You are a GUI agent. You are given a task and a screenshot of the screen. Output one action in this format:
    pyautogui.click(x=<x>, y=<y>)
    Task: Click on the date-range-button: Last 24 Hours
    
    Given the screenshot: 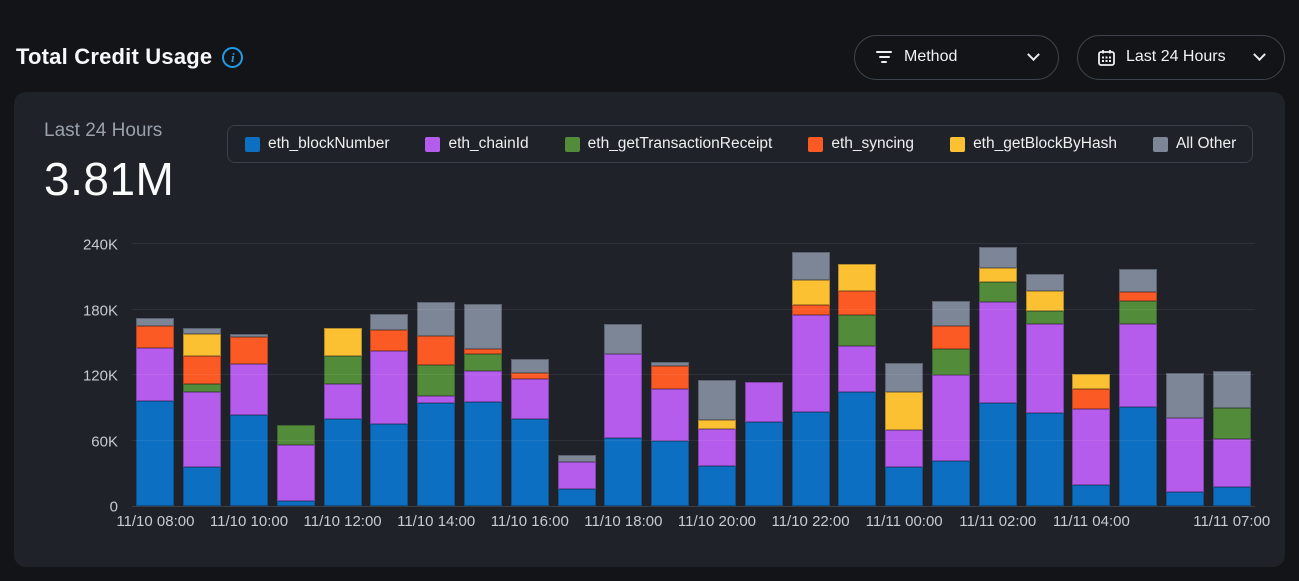 What is the action you would take?
    pyautogui.click(x=1181, y=57)
    